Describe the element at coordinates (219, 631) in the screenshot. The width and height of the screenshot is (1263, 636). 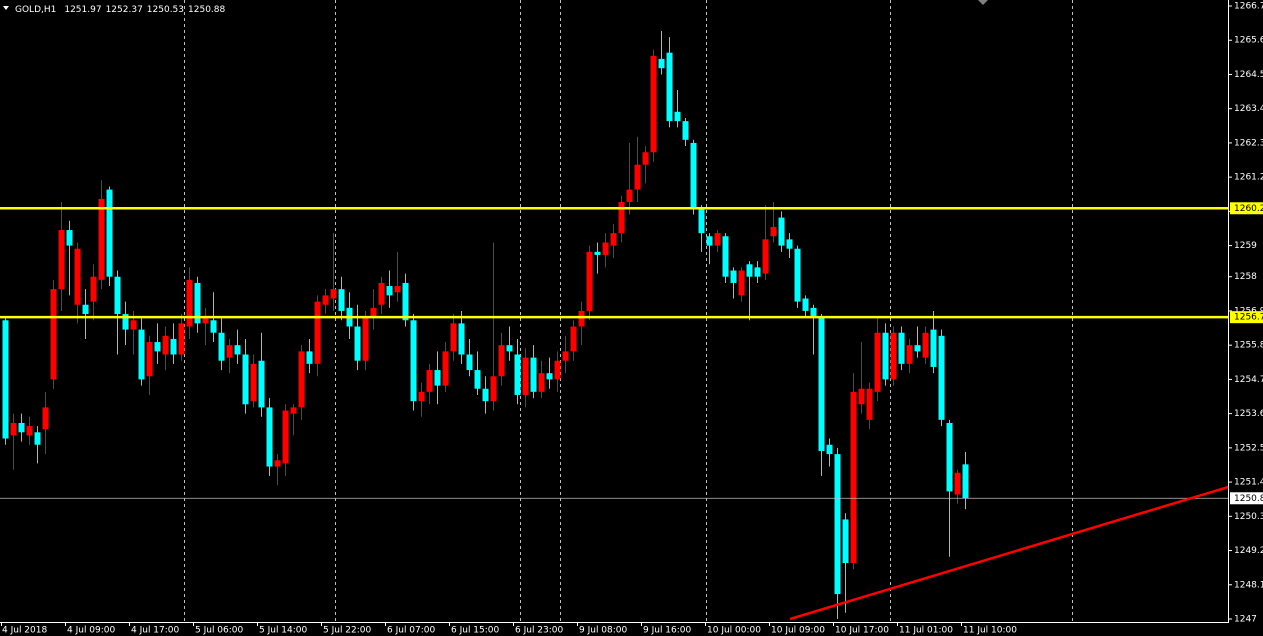
I see `x-tick-label: 5 Jul 06:00` at that location.